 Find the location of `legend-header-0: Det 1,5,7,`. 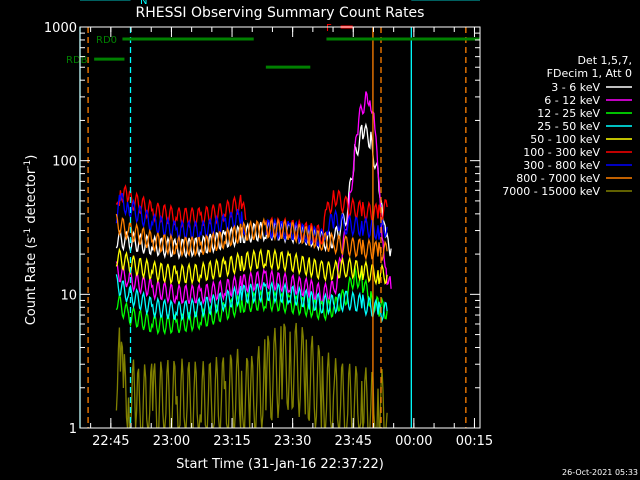

legend-header-0: Det 1,5,7, is located at coordinates (604, 60).